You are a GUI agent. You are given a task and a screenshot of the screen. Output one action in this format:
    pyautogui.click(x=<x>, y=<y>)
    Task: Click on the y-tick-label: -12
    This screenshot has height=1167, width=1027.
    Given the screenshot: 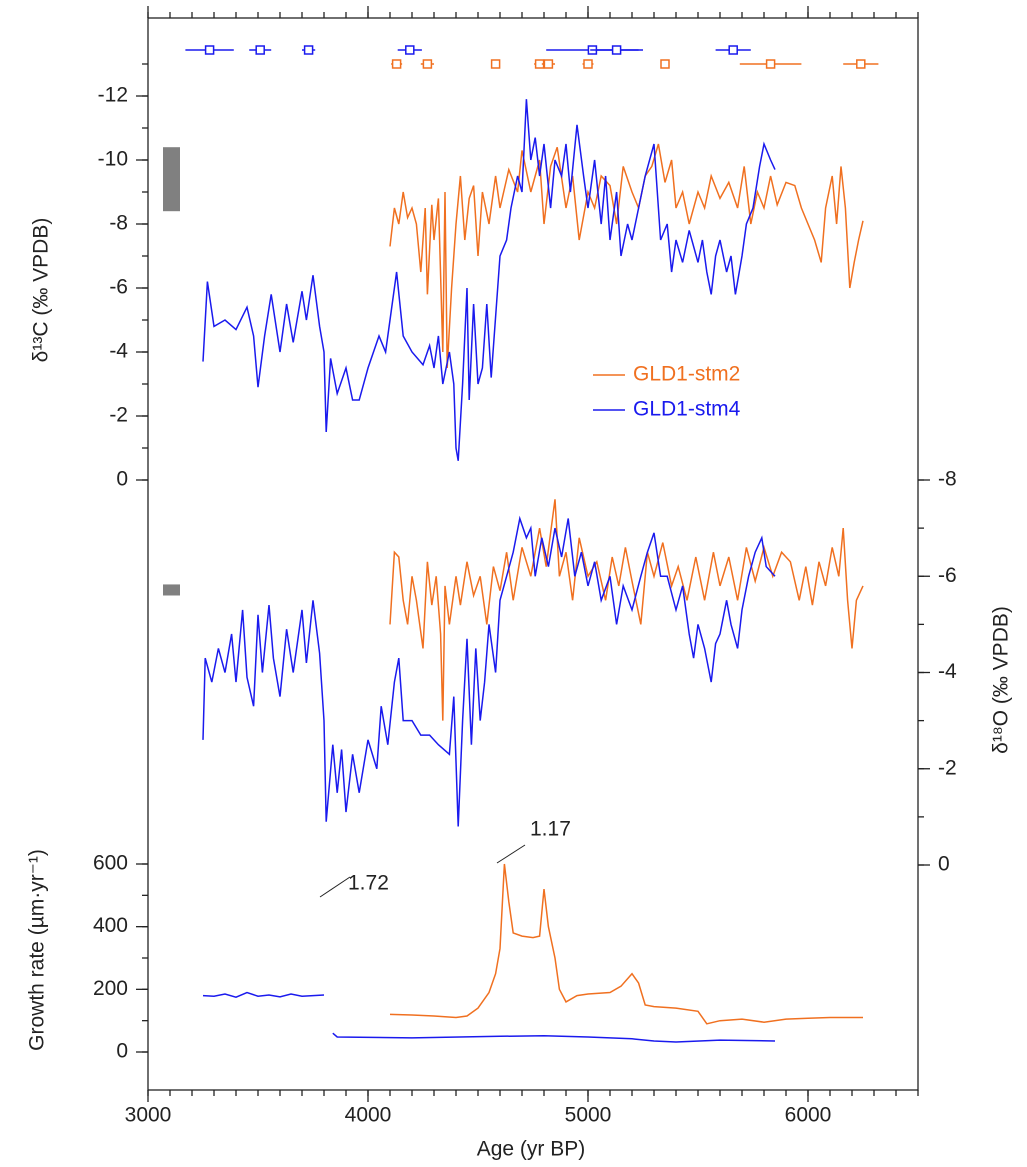 What is the action you would take?
    pyautogui.click(x=113, y=95)
    